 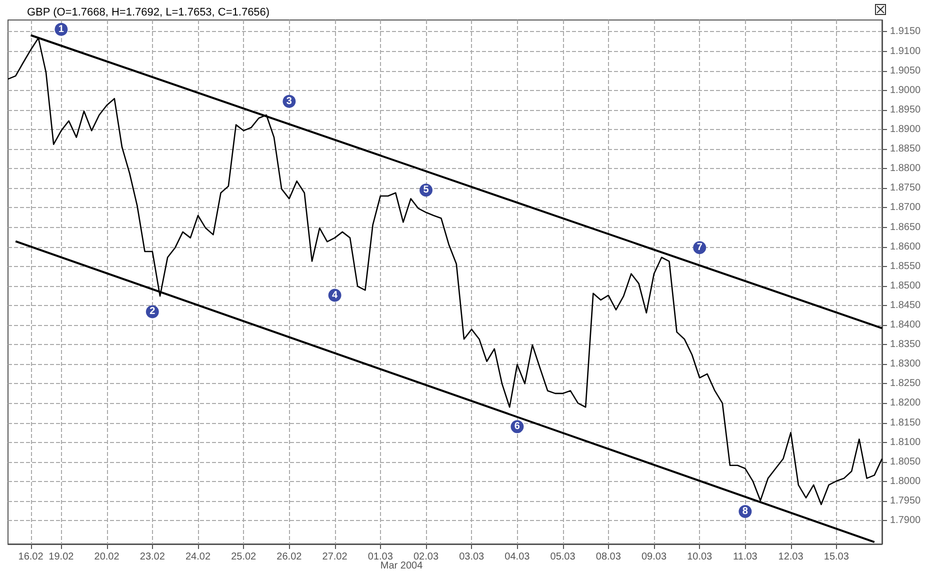 What do you see at coordinates (289, 557) in the screenshot?
I see `x-tick-label: 26.02` at bounding box center [289, 557].